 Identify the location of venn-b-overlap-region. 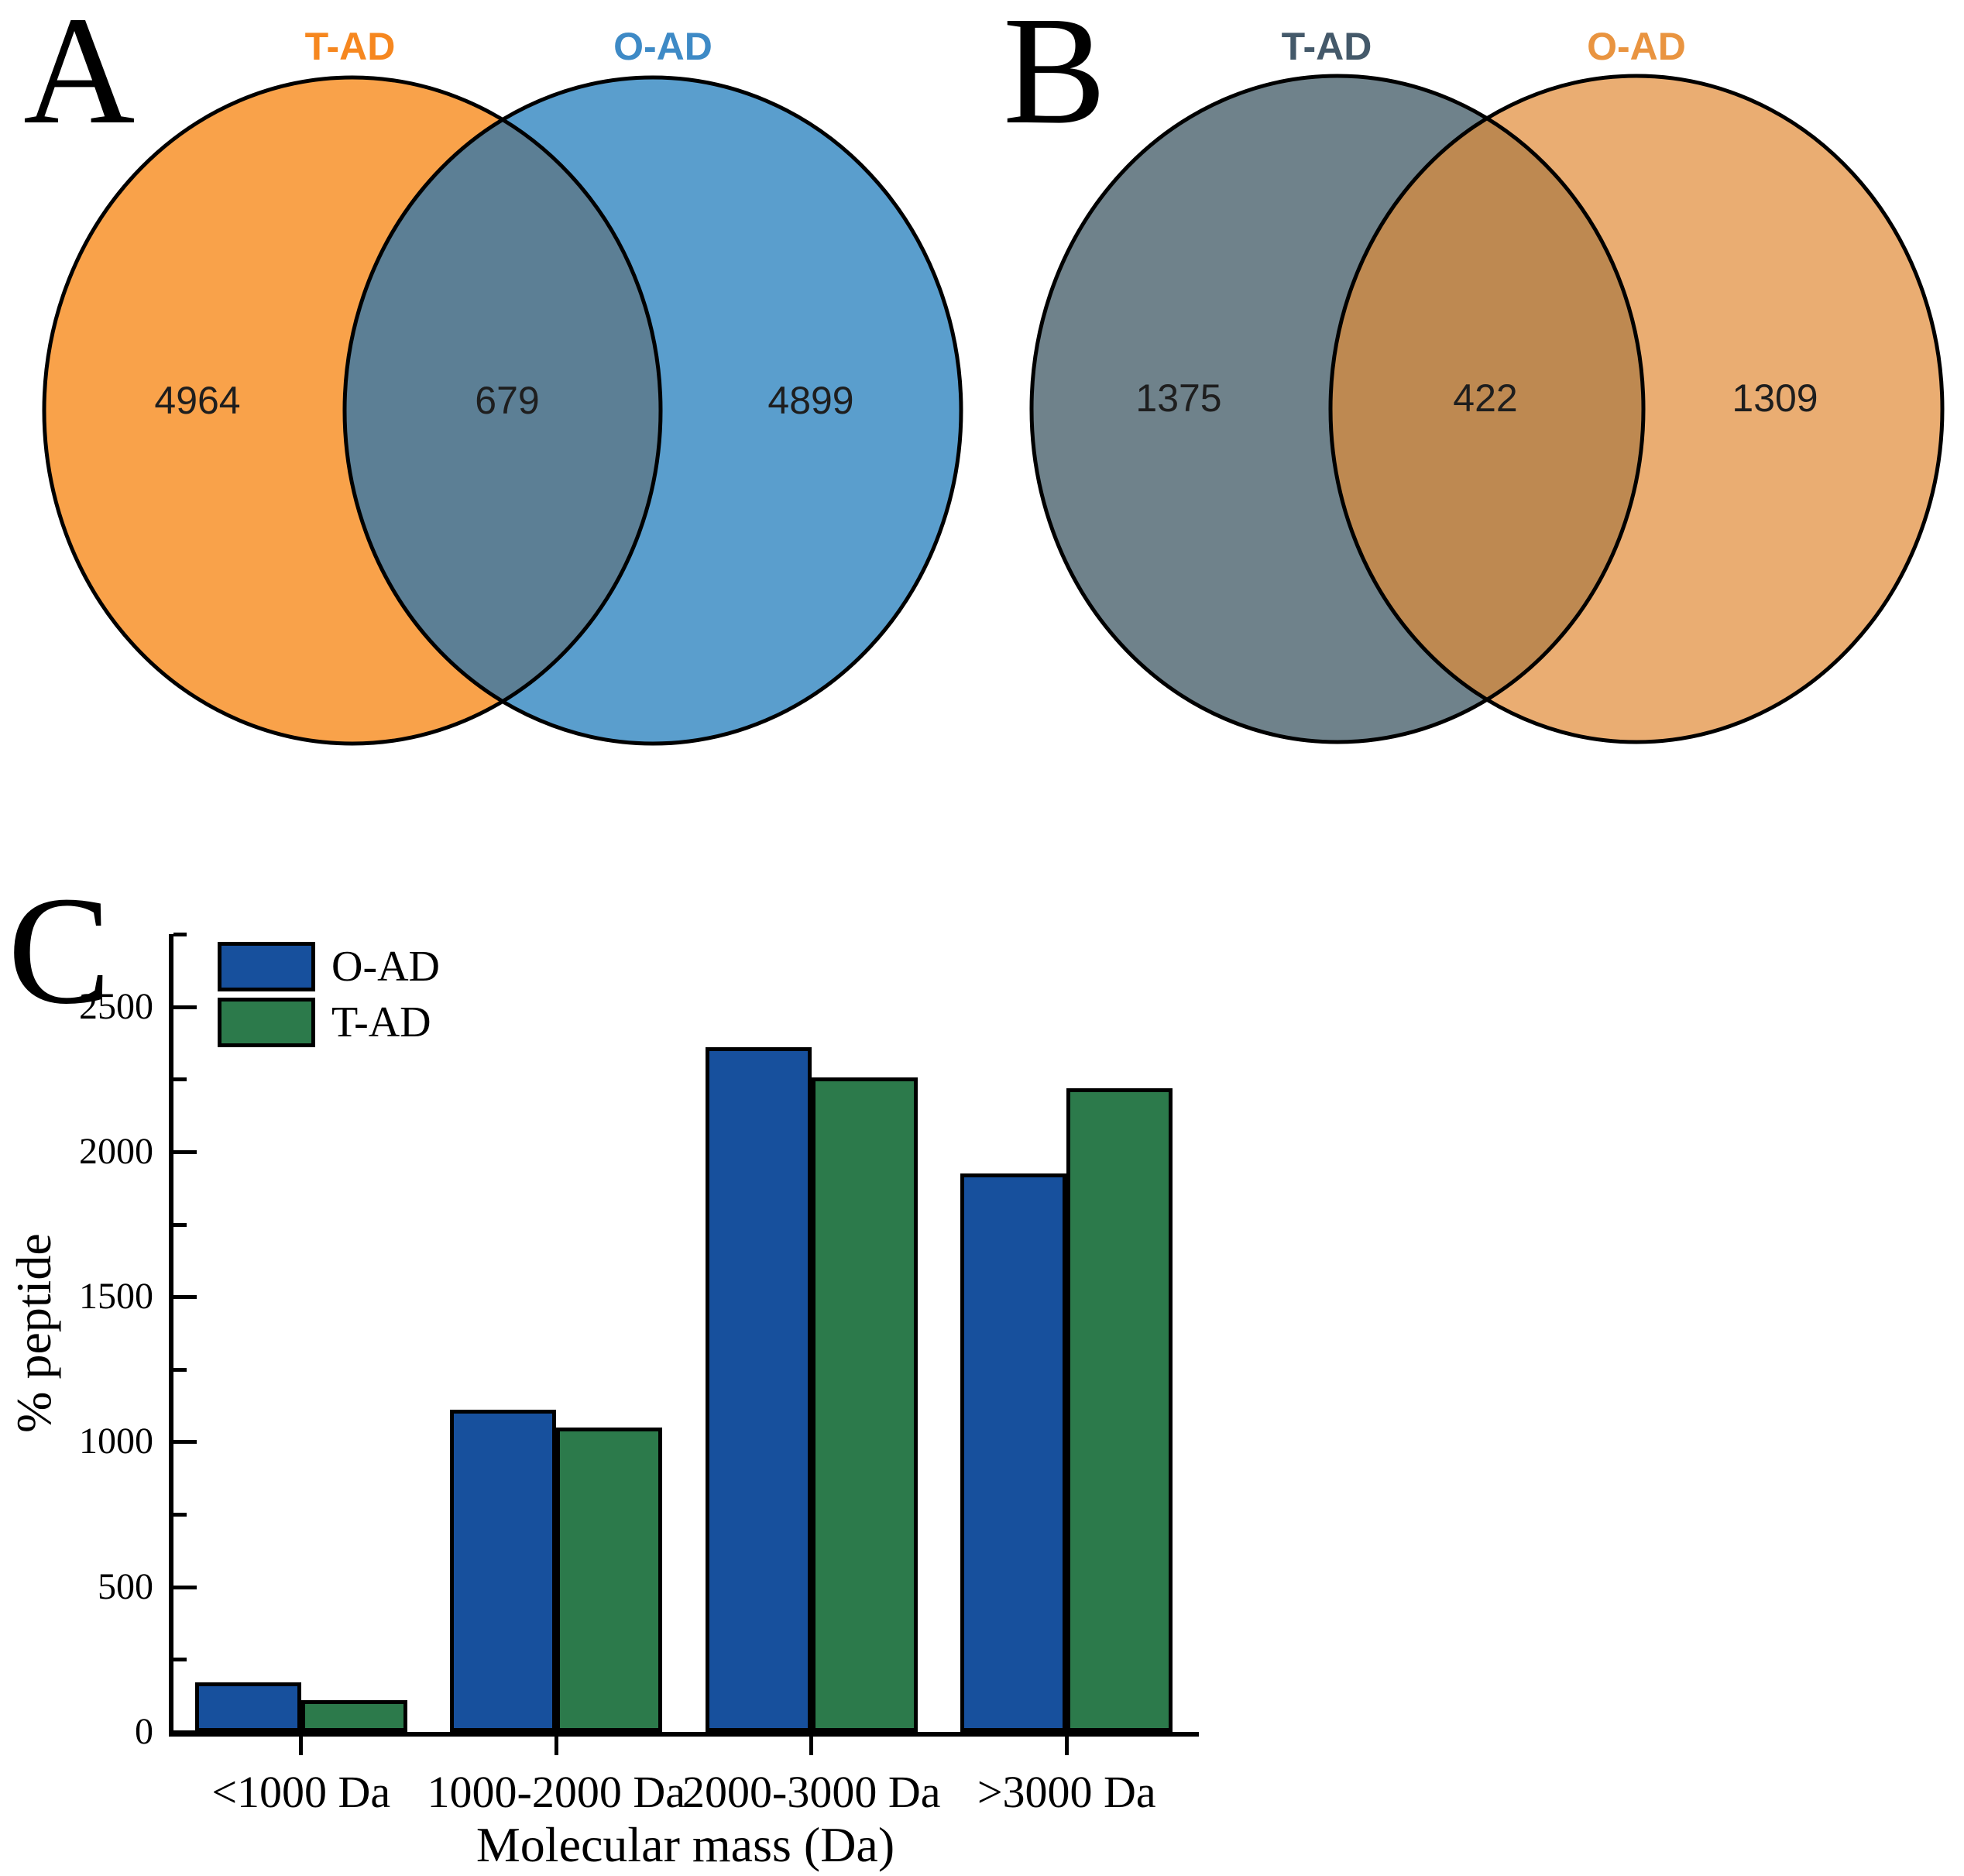
(1487, 409).